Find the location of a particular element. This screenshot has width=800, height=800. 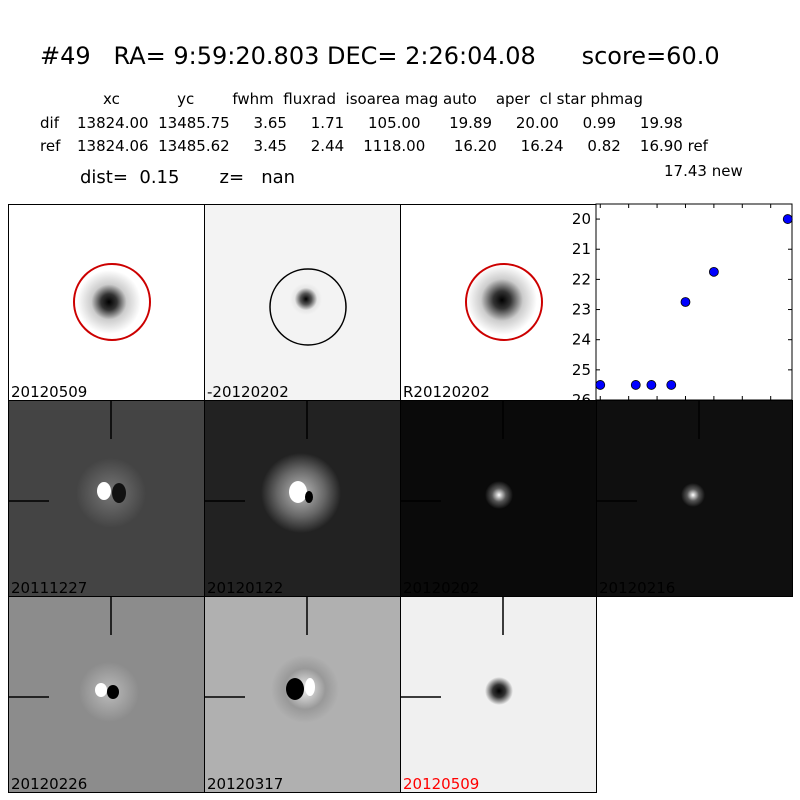

cutout-label: 20120202 is located at coordinates (441, 588).